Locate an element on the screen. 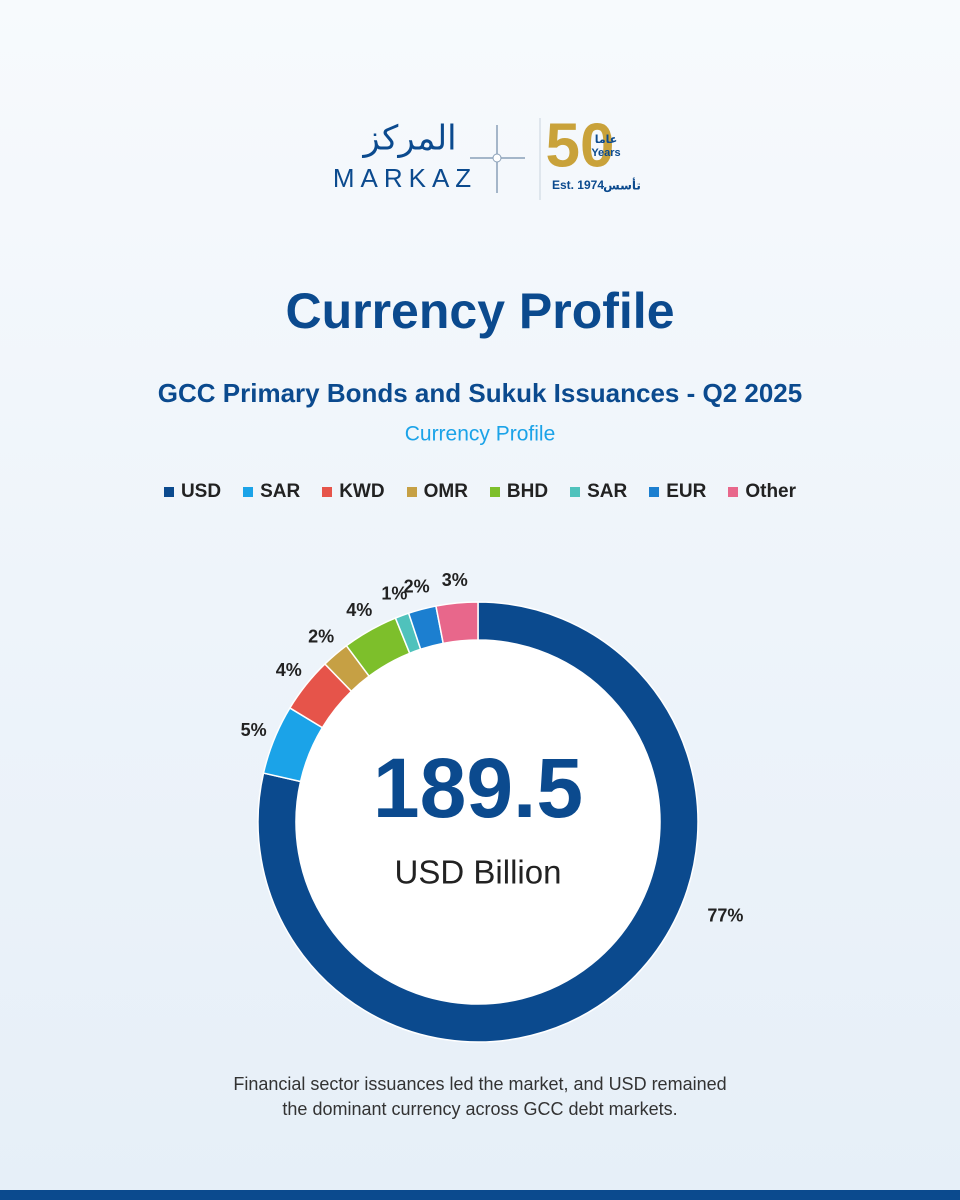 Image resolution: width=960 pixels, height=1200 pixels. legend-item: KWD is located at coordinates (353, 492).